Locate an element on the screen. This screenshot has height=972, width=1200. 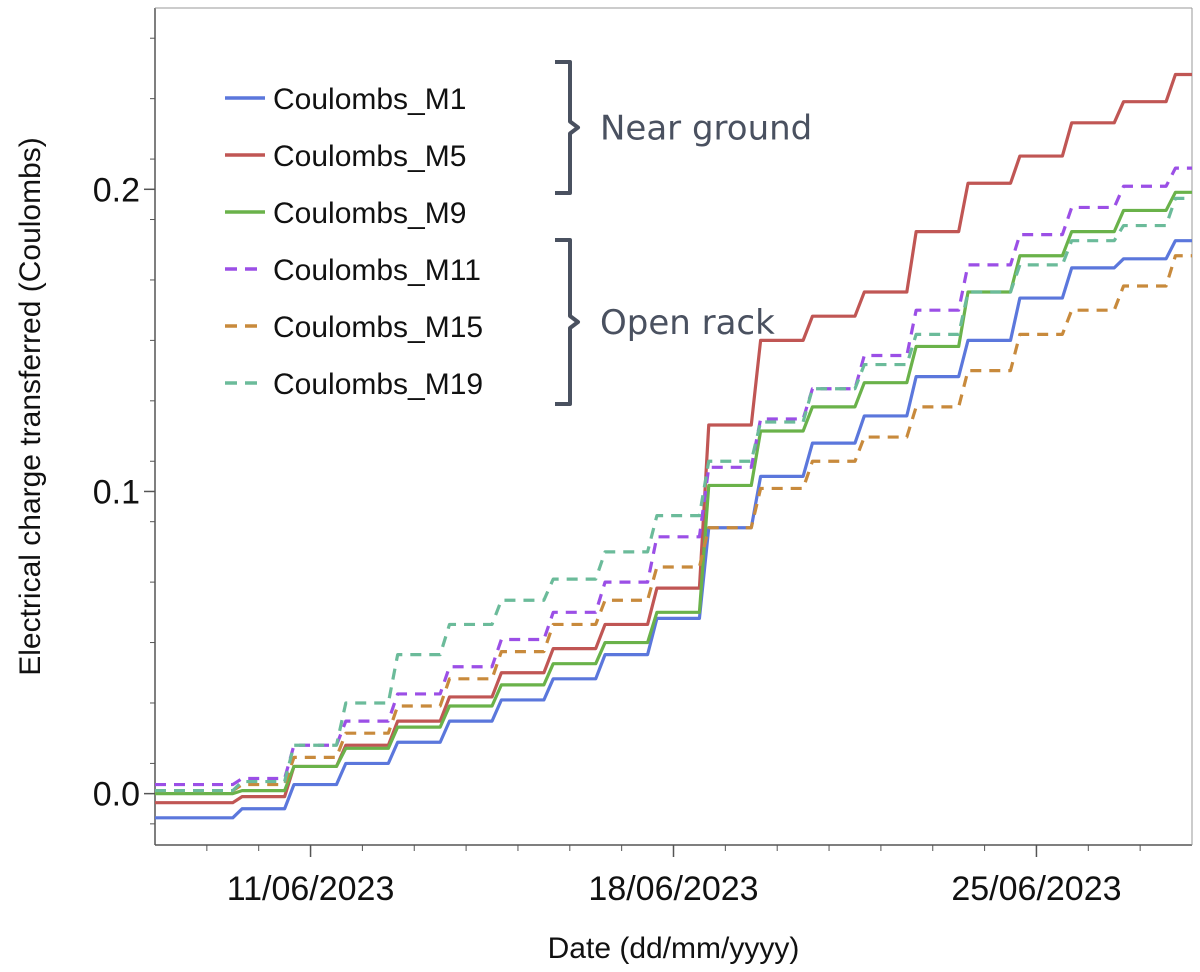
x-tick-label: 11/06/2023 is located at coordinates (311, 889).